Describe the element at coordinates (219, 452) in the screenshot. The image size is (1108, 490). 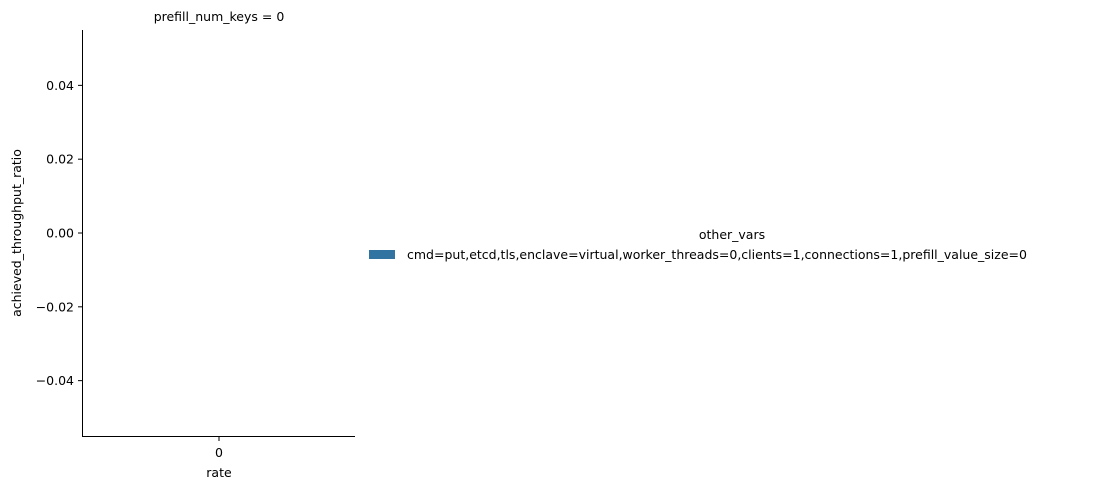
I see `x-tick-label: 0` at that location.